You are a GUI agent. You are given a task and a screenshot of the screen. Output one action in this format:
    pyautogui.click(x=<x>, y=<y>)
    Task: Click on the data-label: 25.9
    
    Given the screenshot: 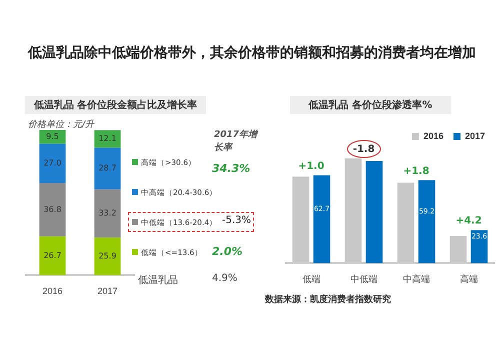 What is the action you would take?
    pyautogui.click(x=107, y=255)
    